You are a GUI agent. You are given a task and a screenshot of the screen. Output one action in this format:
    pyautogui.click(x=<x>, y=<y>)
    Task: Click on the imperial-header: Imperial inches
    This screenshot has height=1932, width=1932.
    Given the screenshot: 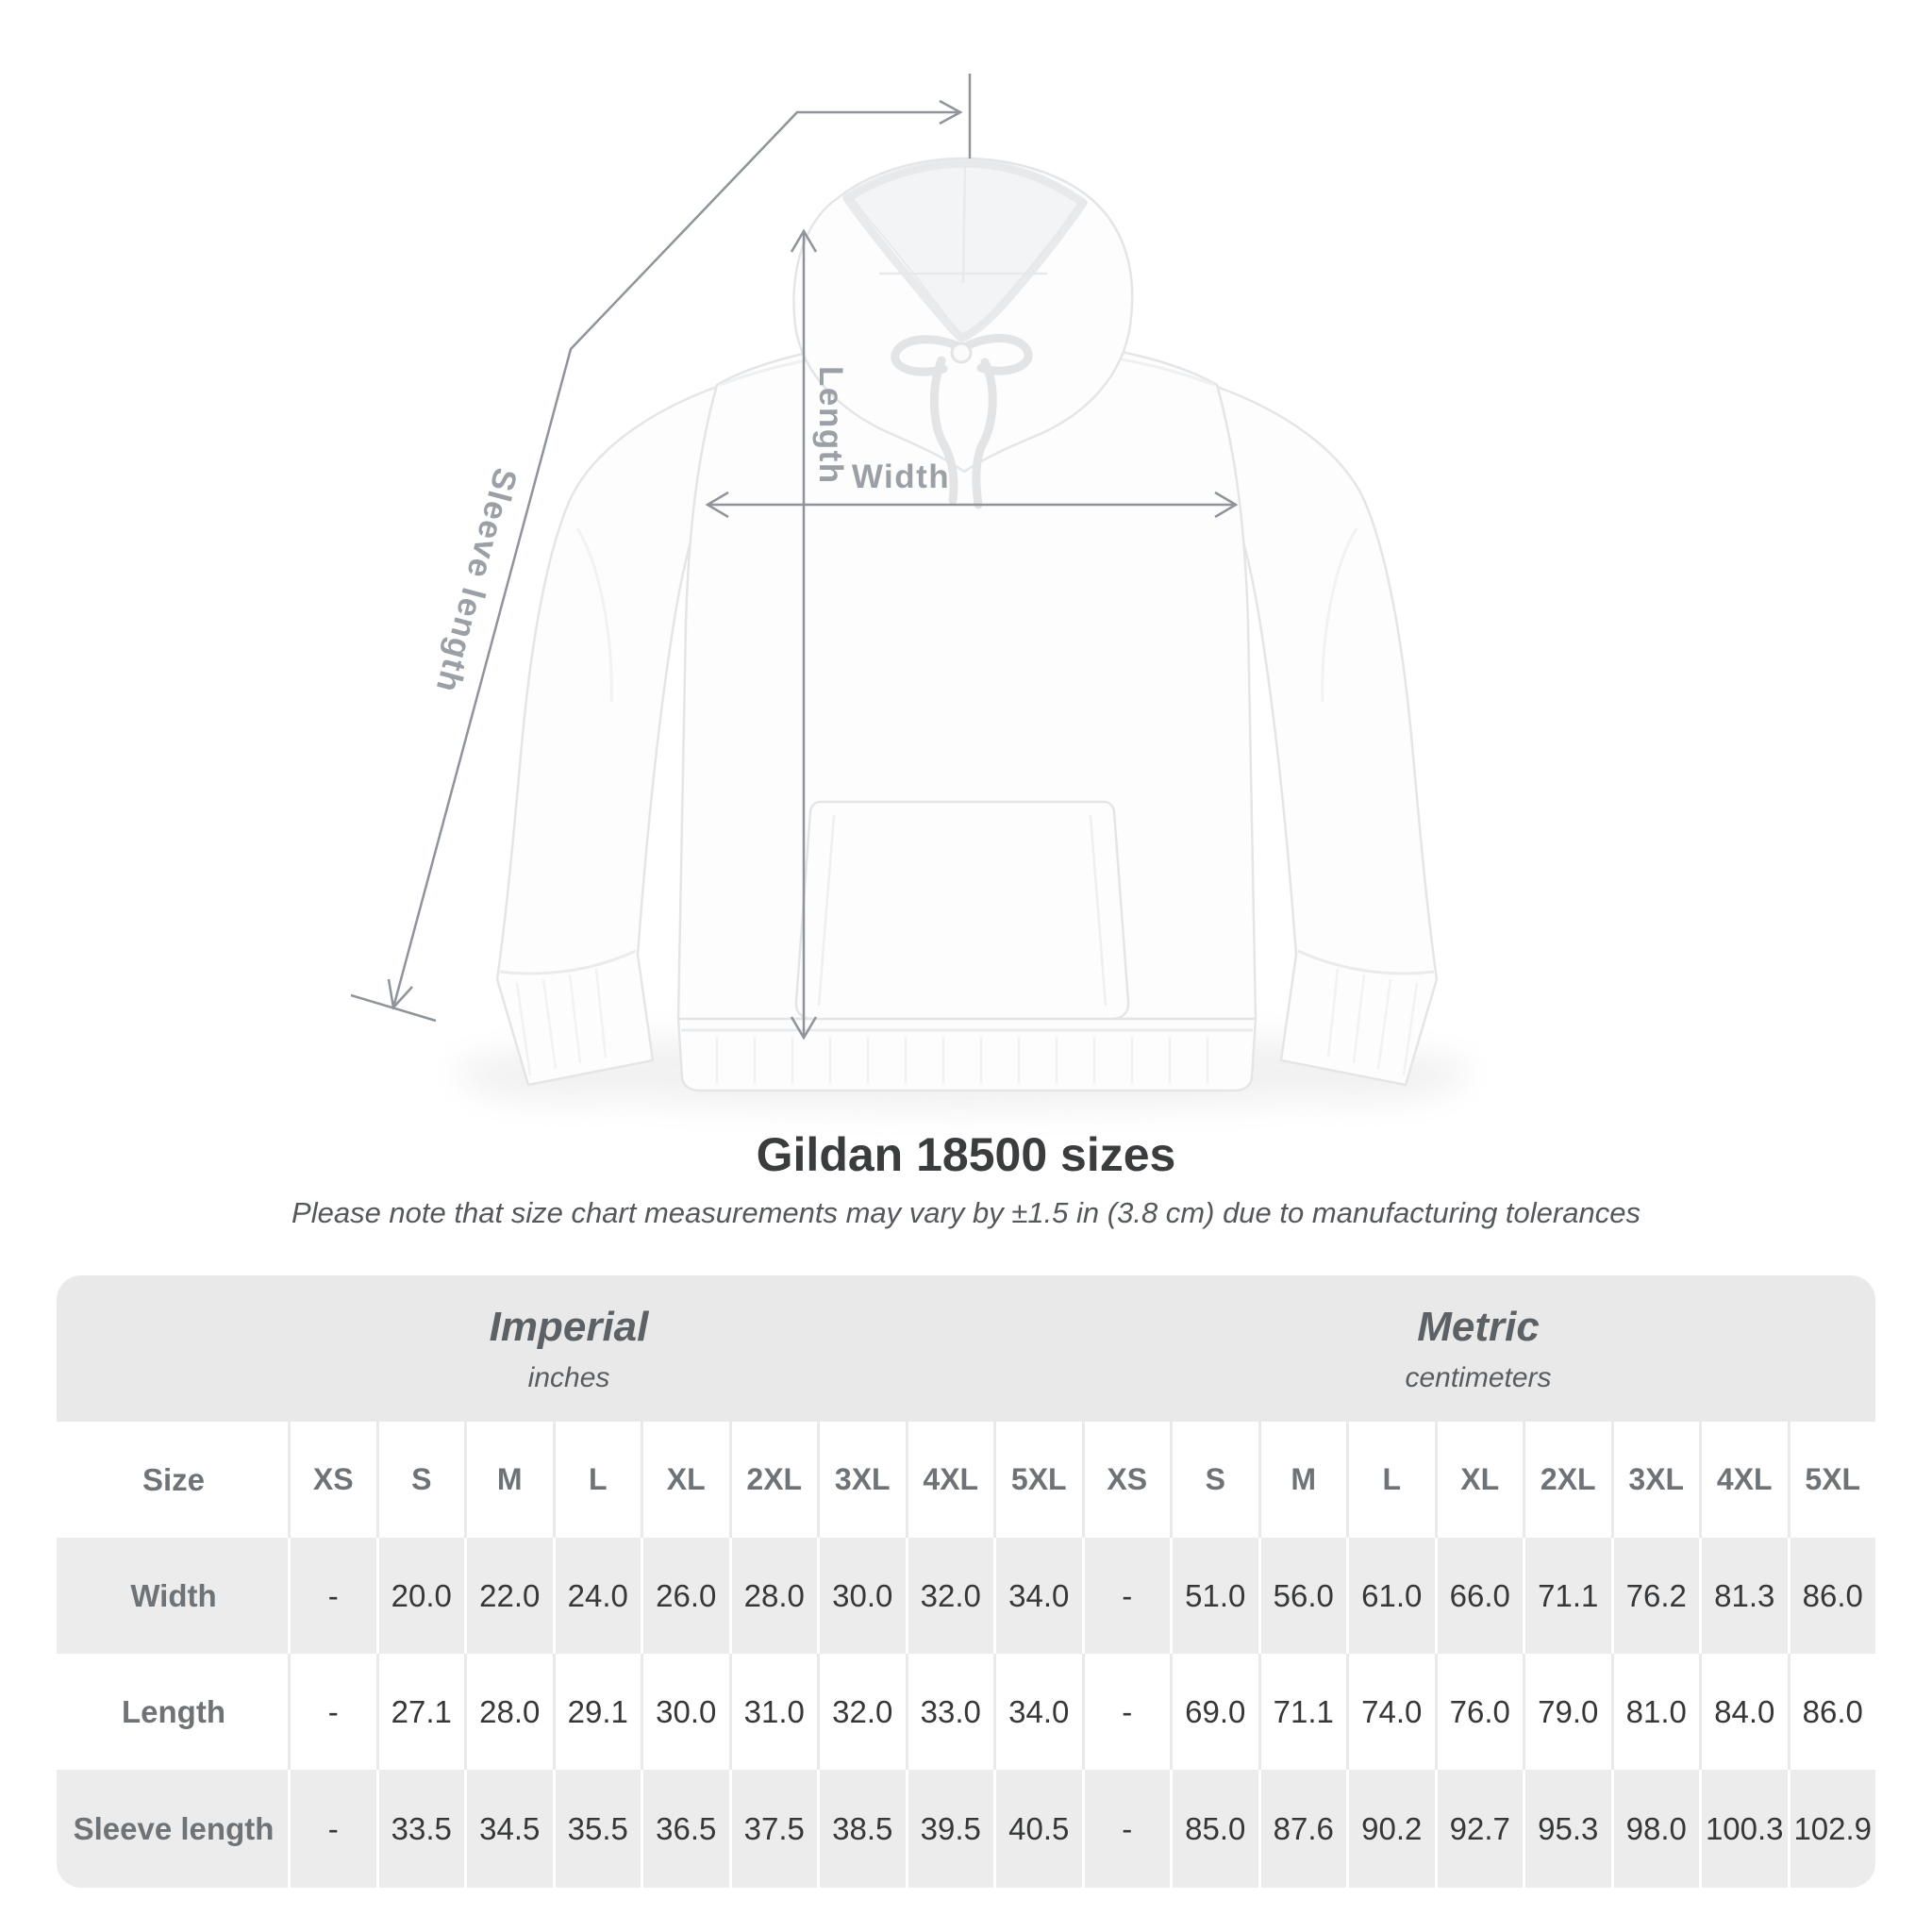 What is the action you would take?
    pyautogui.click(x=569, y=1348)
    